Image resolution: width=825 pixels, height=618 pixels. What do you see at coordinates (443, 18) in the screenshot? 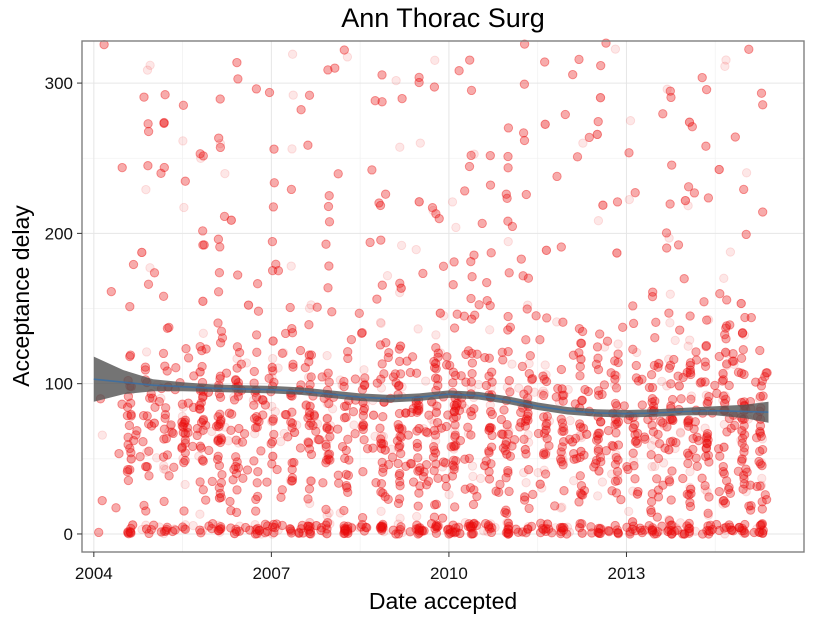
I see `chart-title: Ann Thorac Surg` at bounding box center [443, 18].